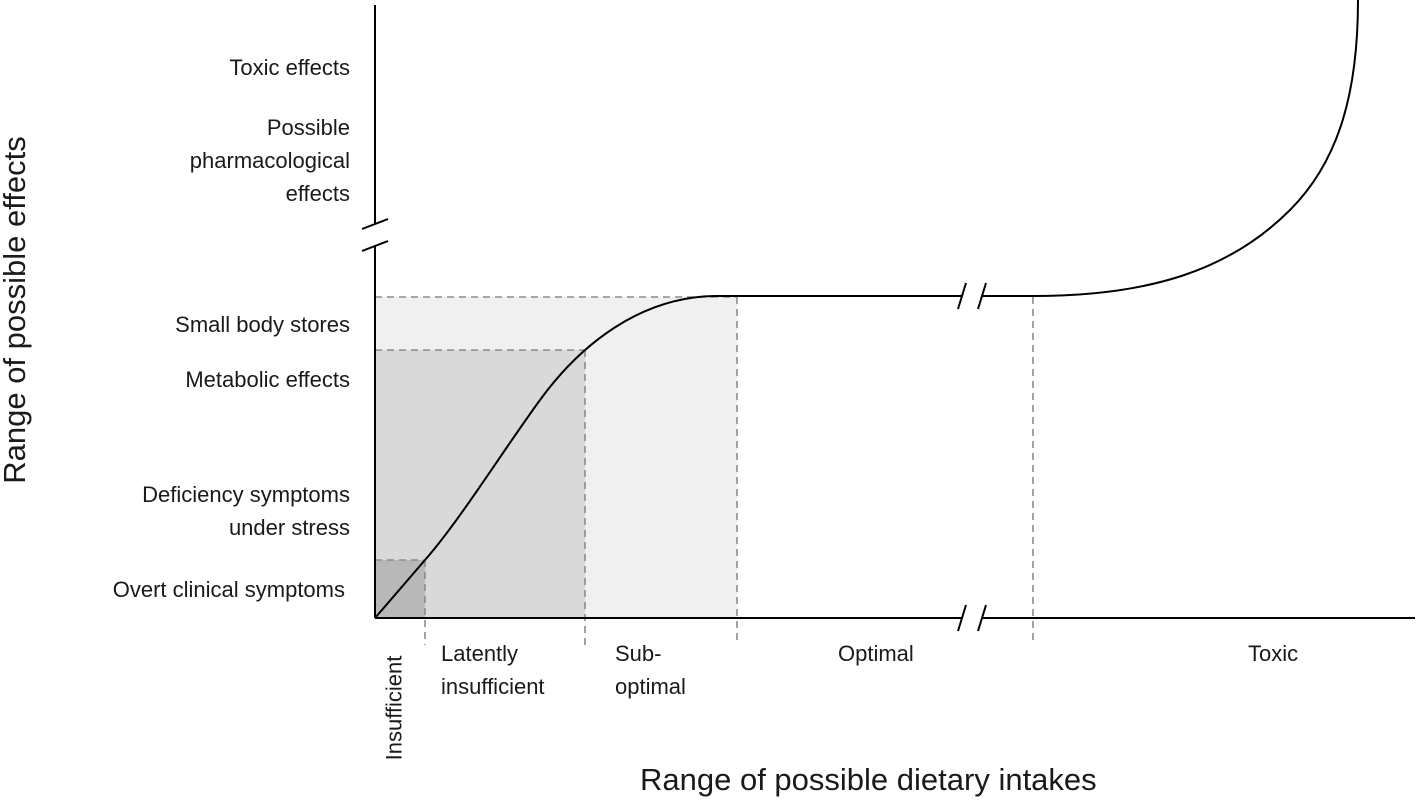 This screenshot has width=1417, height=801. I want to click on y-axis-break-mark-lower, so click(375, 246).